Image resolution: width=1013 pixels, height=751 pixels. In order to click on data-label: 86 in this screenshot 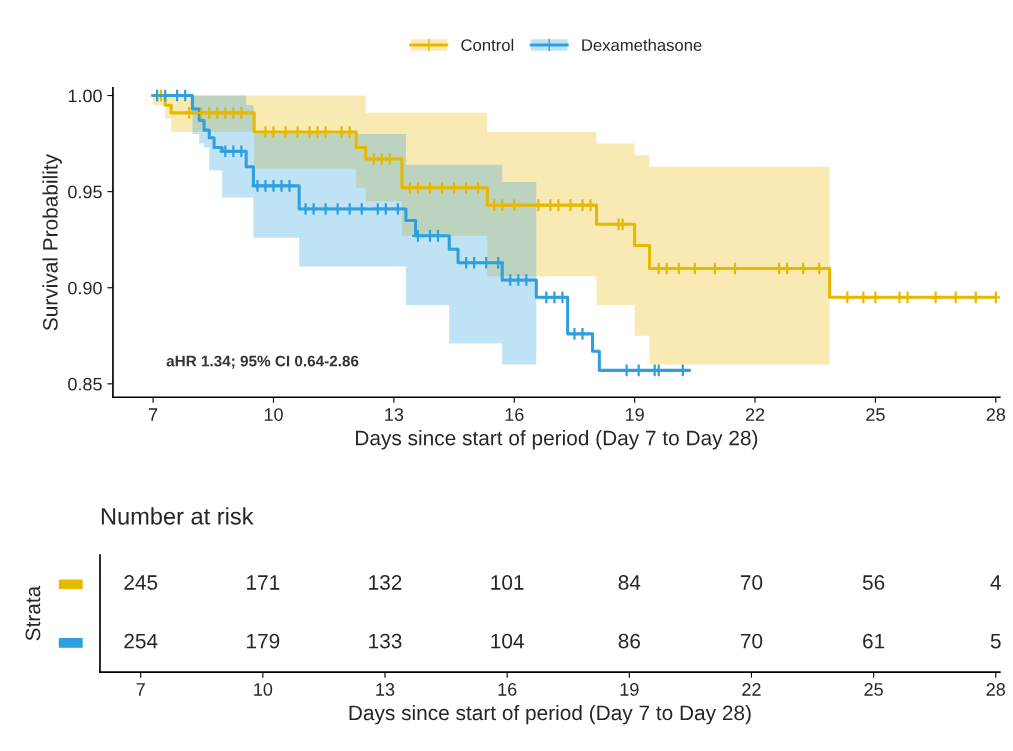, I will do `click(629, 641)`.